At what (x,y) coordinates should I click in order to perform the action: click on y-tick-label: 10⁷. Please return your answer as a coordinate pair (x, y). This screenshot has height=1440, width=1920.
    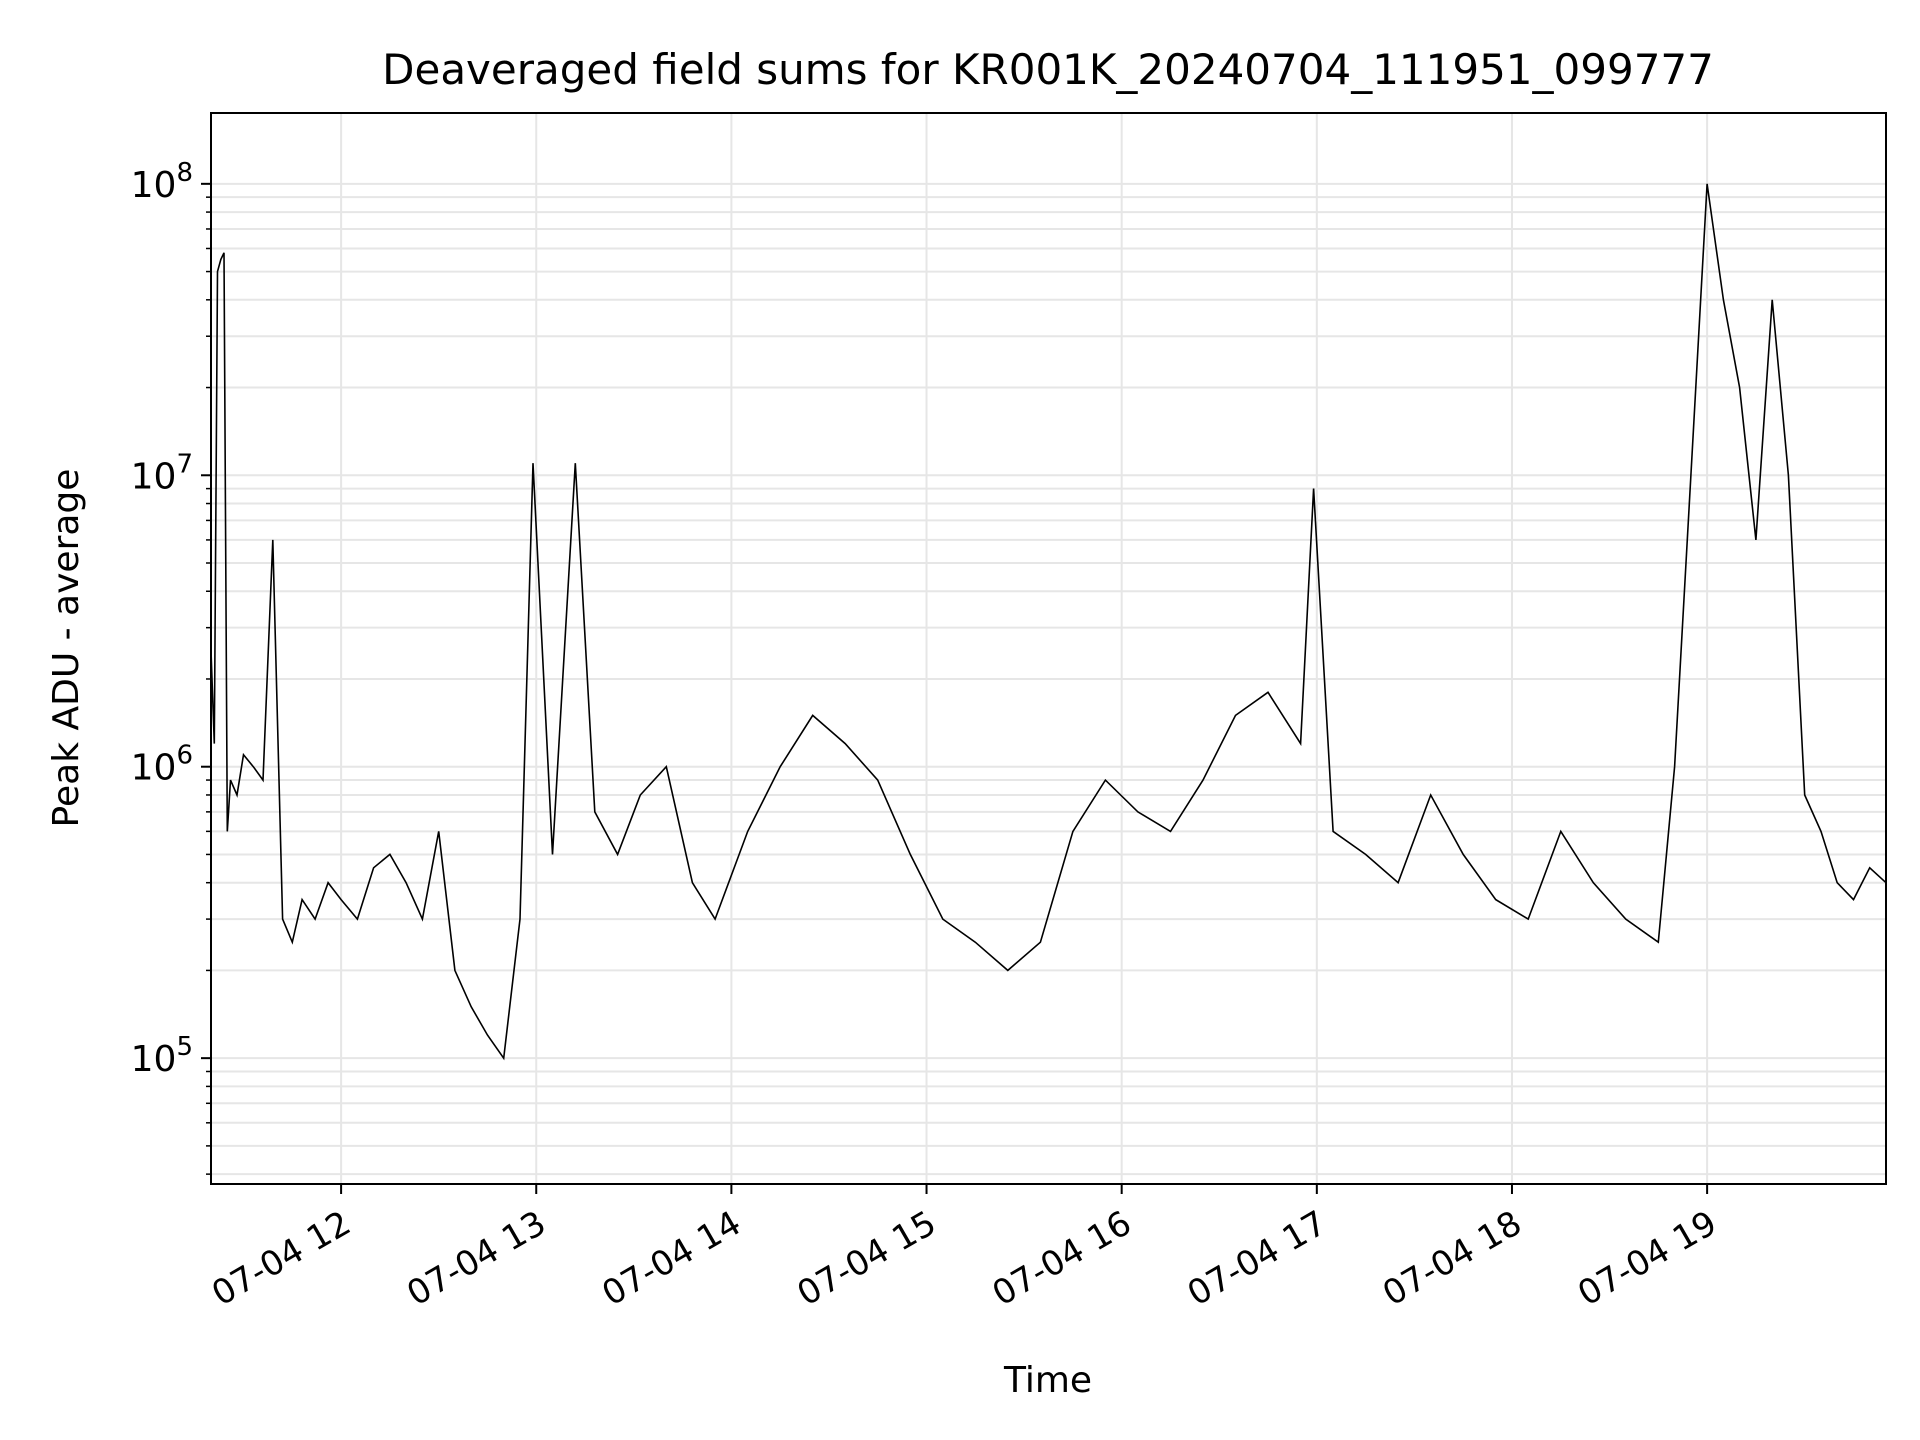
    Looking at the image, I should click on (162, 473).